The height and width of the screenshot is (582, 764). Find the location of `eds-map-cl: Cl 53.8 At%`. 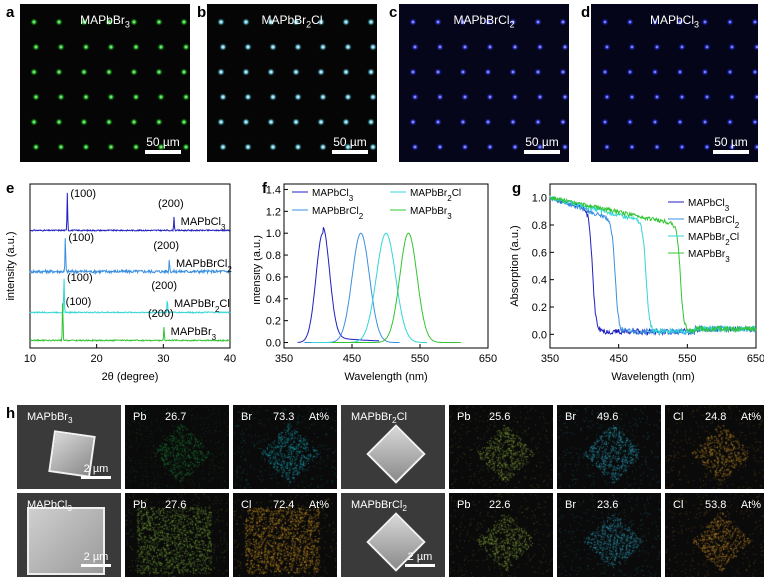

eds-map-cl: Cl 53.8 At% is located at coordinates (714, 535).